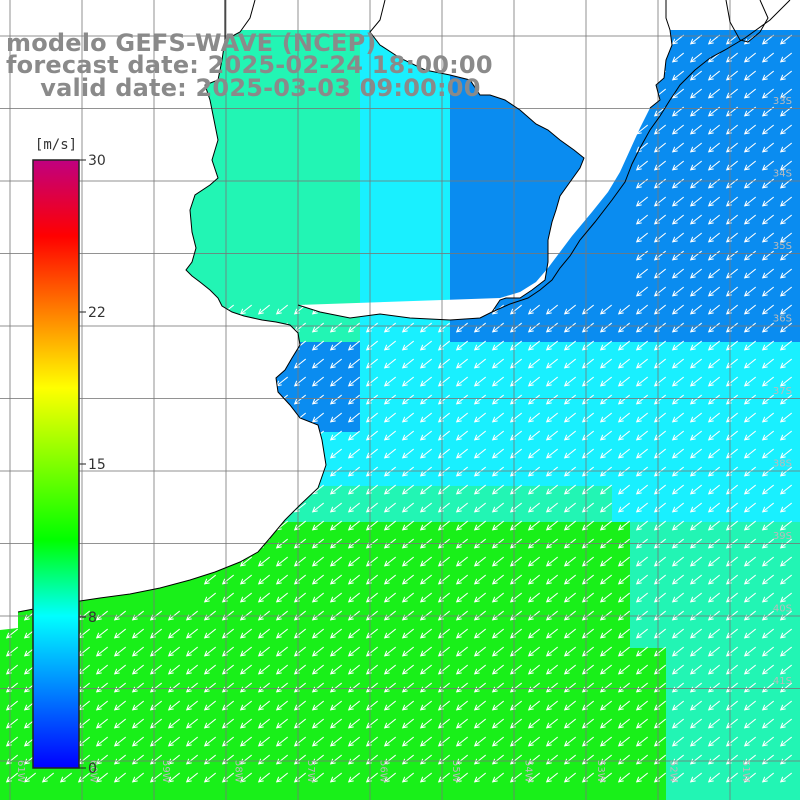  I want to click on lon-label: 54W, so click(528, 771).